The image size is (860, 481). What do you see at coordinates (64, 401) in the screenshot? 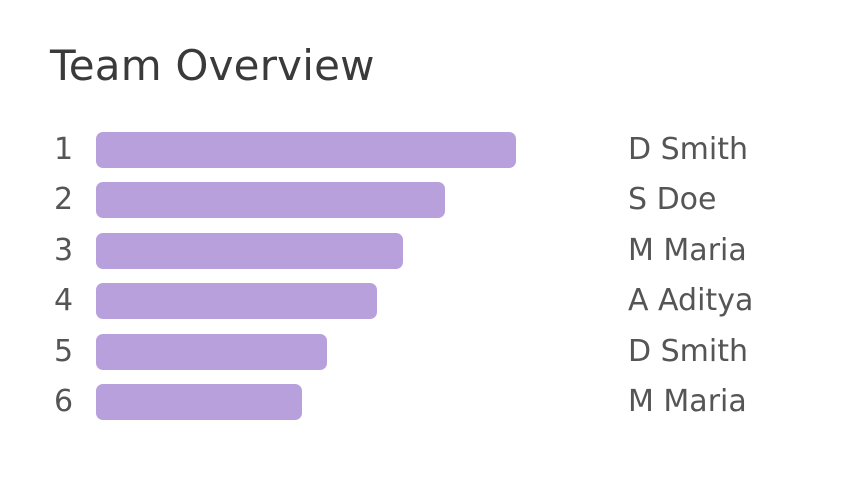
I see `rank-number: 6` at bounding box center [64, 401].